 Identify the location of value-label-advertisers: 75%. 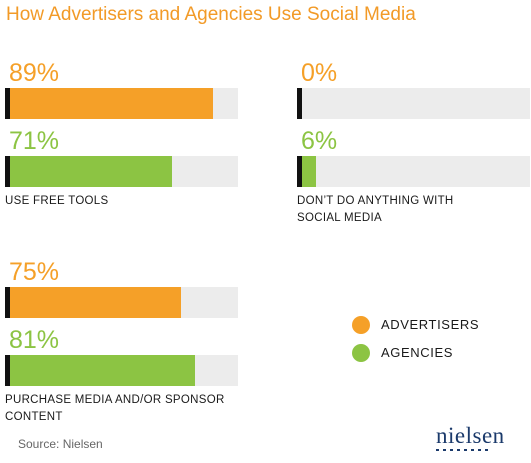
(34, 272).